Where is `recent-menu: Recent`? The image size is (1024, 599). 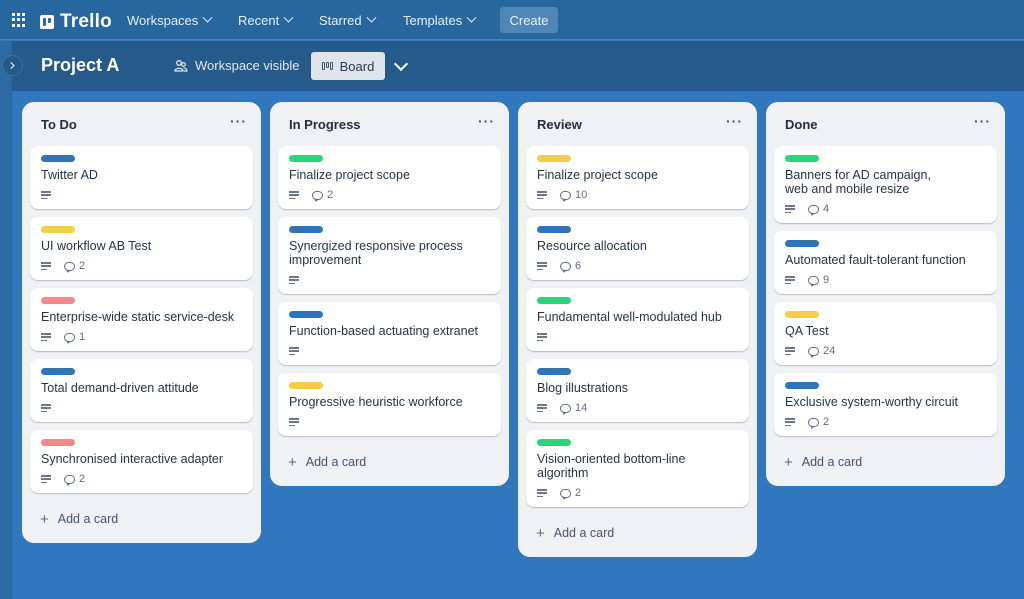 recent-menu: Recent is located at coordinates (266, 20).